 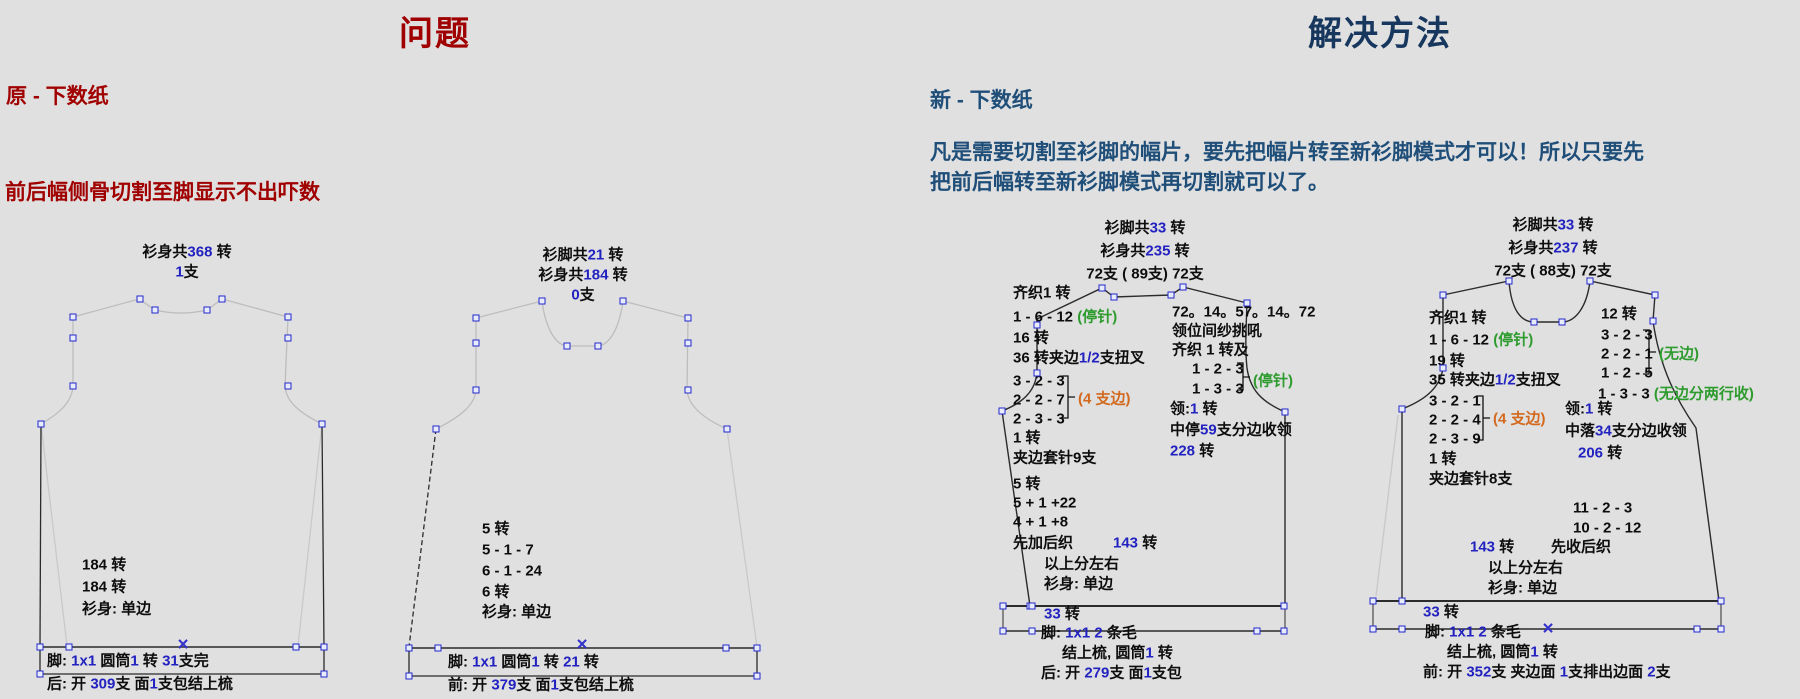 What do you see at coordinates (1447, 361) in the screenshot?
I see `diagram-label: 19 转` at bounding box center [1447, 361].